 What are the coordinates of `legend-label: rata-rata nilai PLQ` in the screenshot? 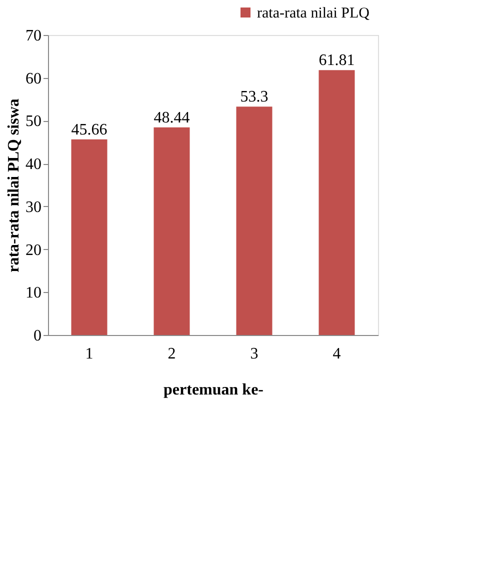 It's located at (313, 14).